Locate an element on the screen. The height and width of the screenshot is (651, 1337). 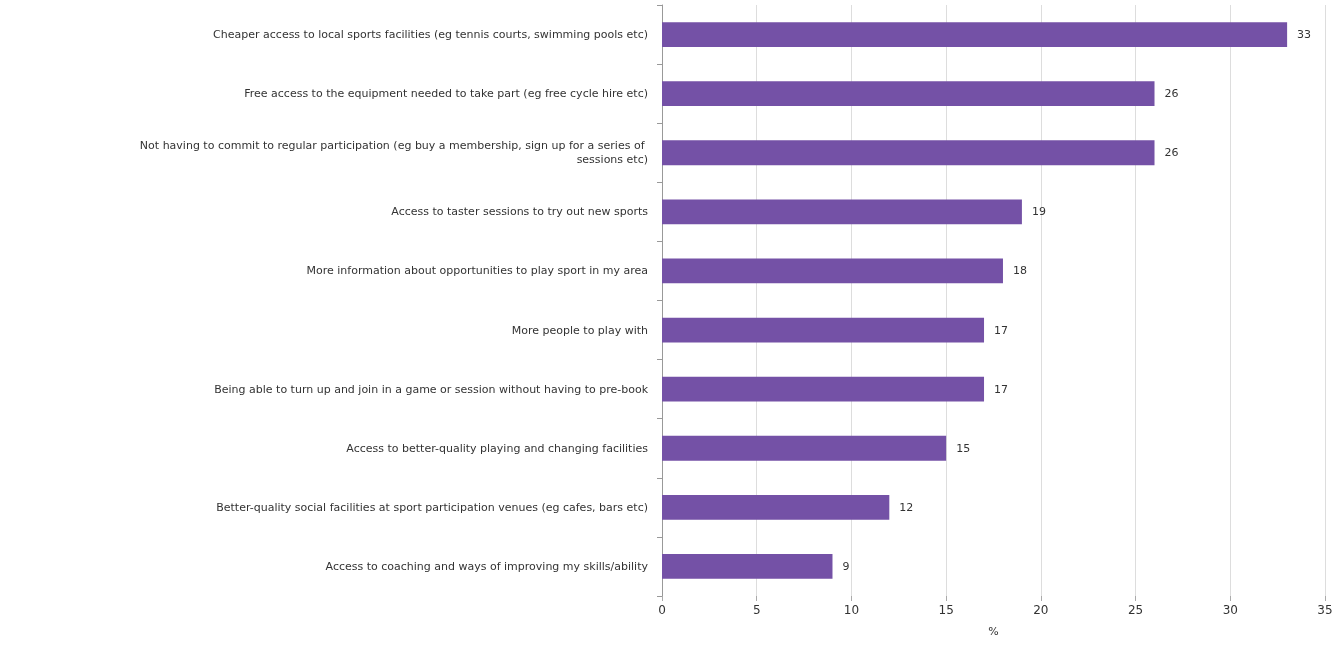
y-tick-label: Access to taster sessions to try out new sports is located at coordinates (520, 212).